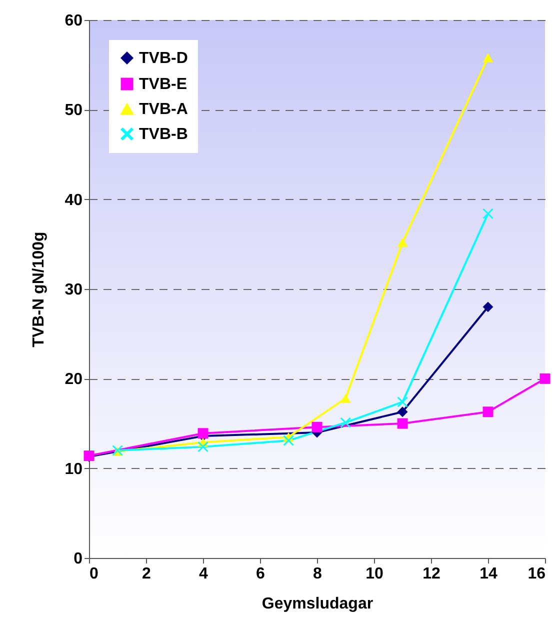 This screenshot has width=560, height=643. Describe the element at coordinates (73, 469) in the screenshot. I see `y-tick-label: 10` at that location.